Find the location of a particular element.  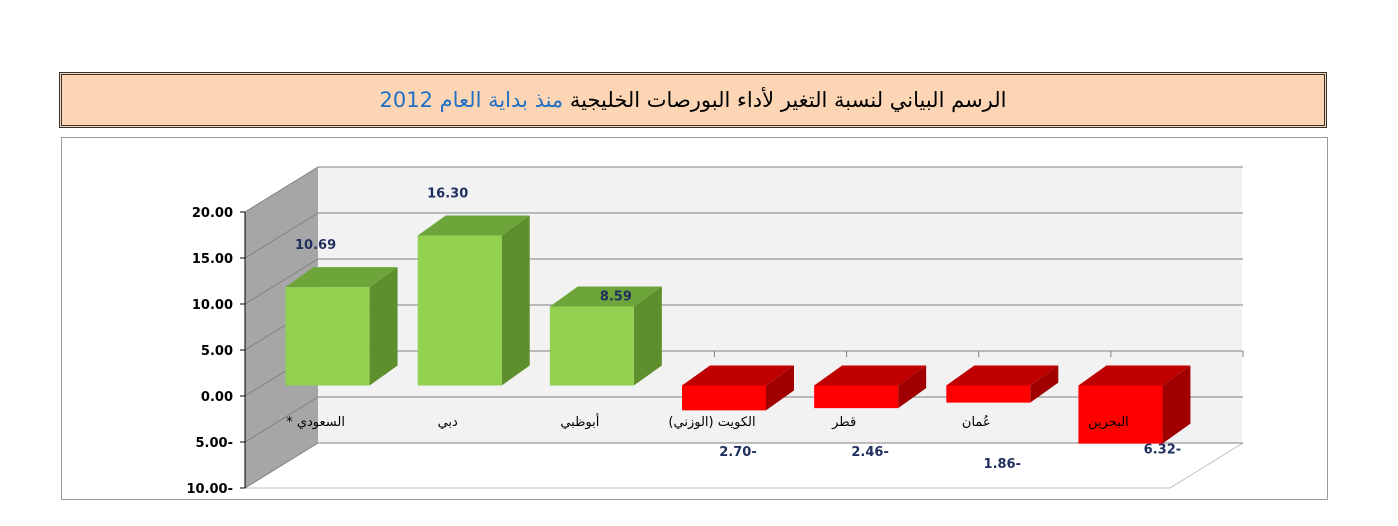

category-label: البحرين is located at coordinates (1108, 422).